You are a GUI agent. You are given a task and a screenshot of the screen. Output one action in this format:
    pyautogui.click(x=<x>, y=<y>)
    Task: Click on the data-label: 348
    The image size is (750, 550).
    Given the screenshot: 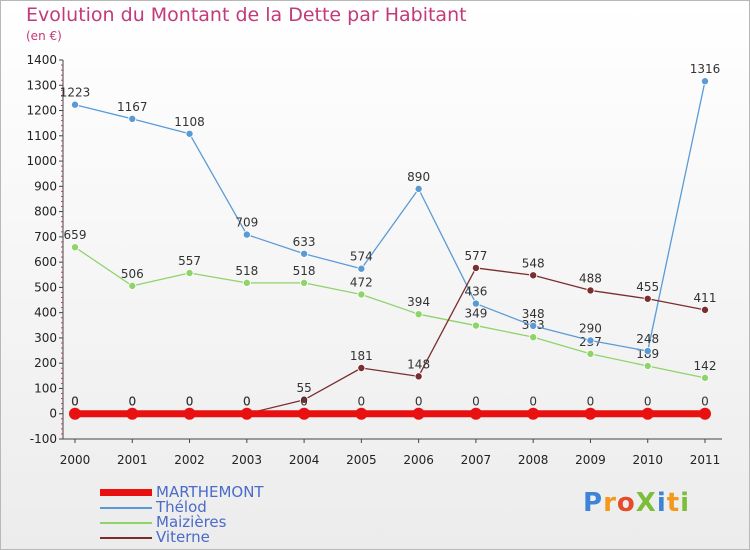 What is the action you would take?
    pyautogui.click(x=533, y=314)
    